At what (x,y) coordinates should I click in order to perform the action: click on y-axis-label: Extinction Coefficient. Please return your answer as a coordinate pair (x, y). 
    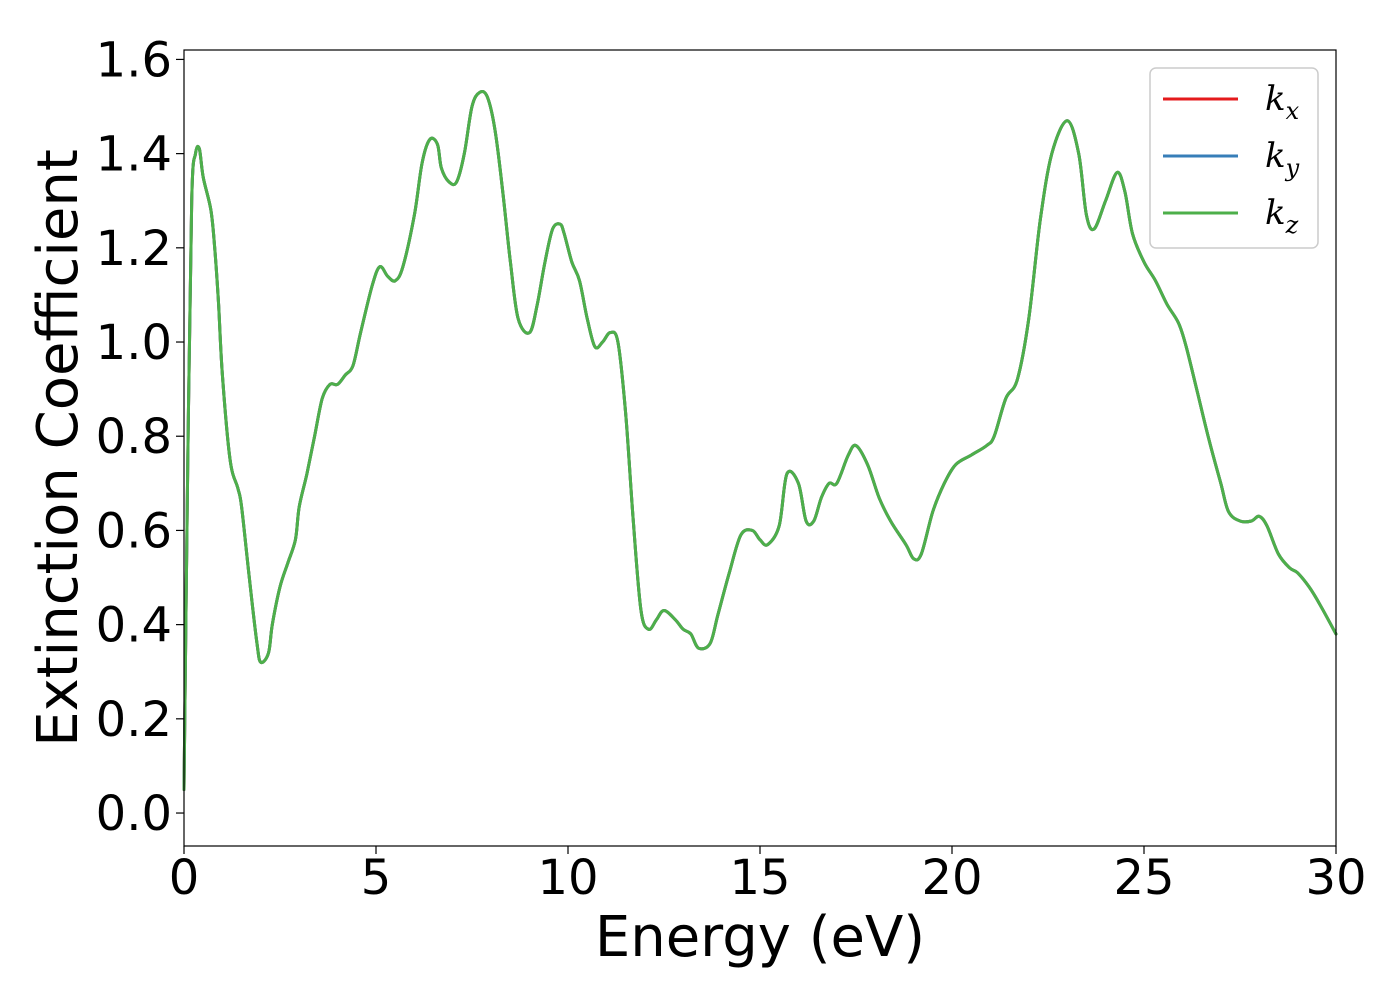
    Looking at the image, I should click on (58, 448).